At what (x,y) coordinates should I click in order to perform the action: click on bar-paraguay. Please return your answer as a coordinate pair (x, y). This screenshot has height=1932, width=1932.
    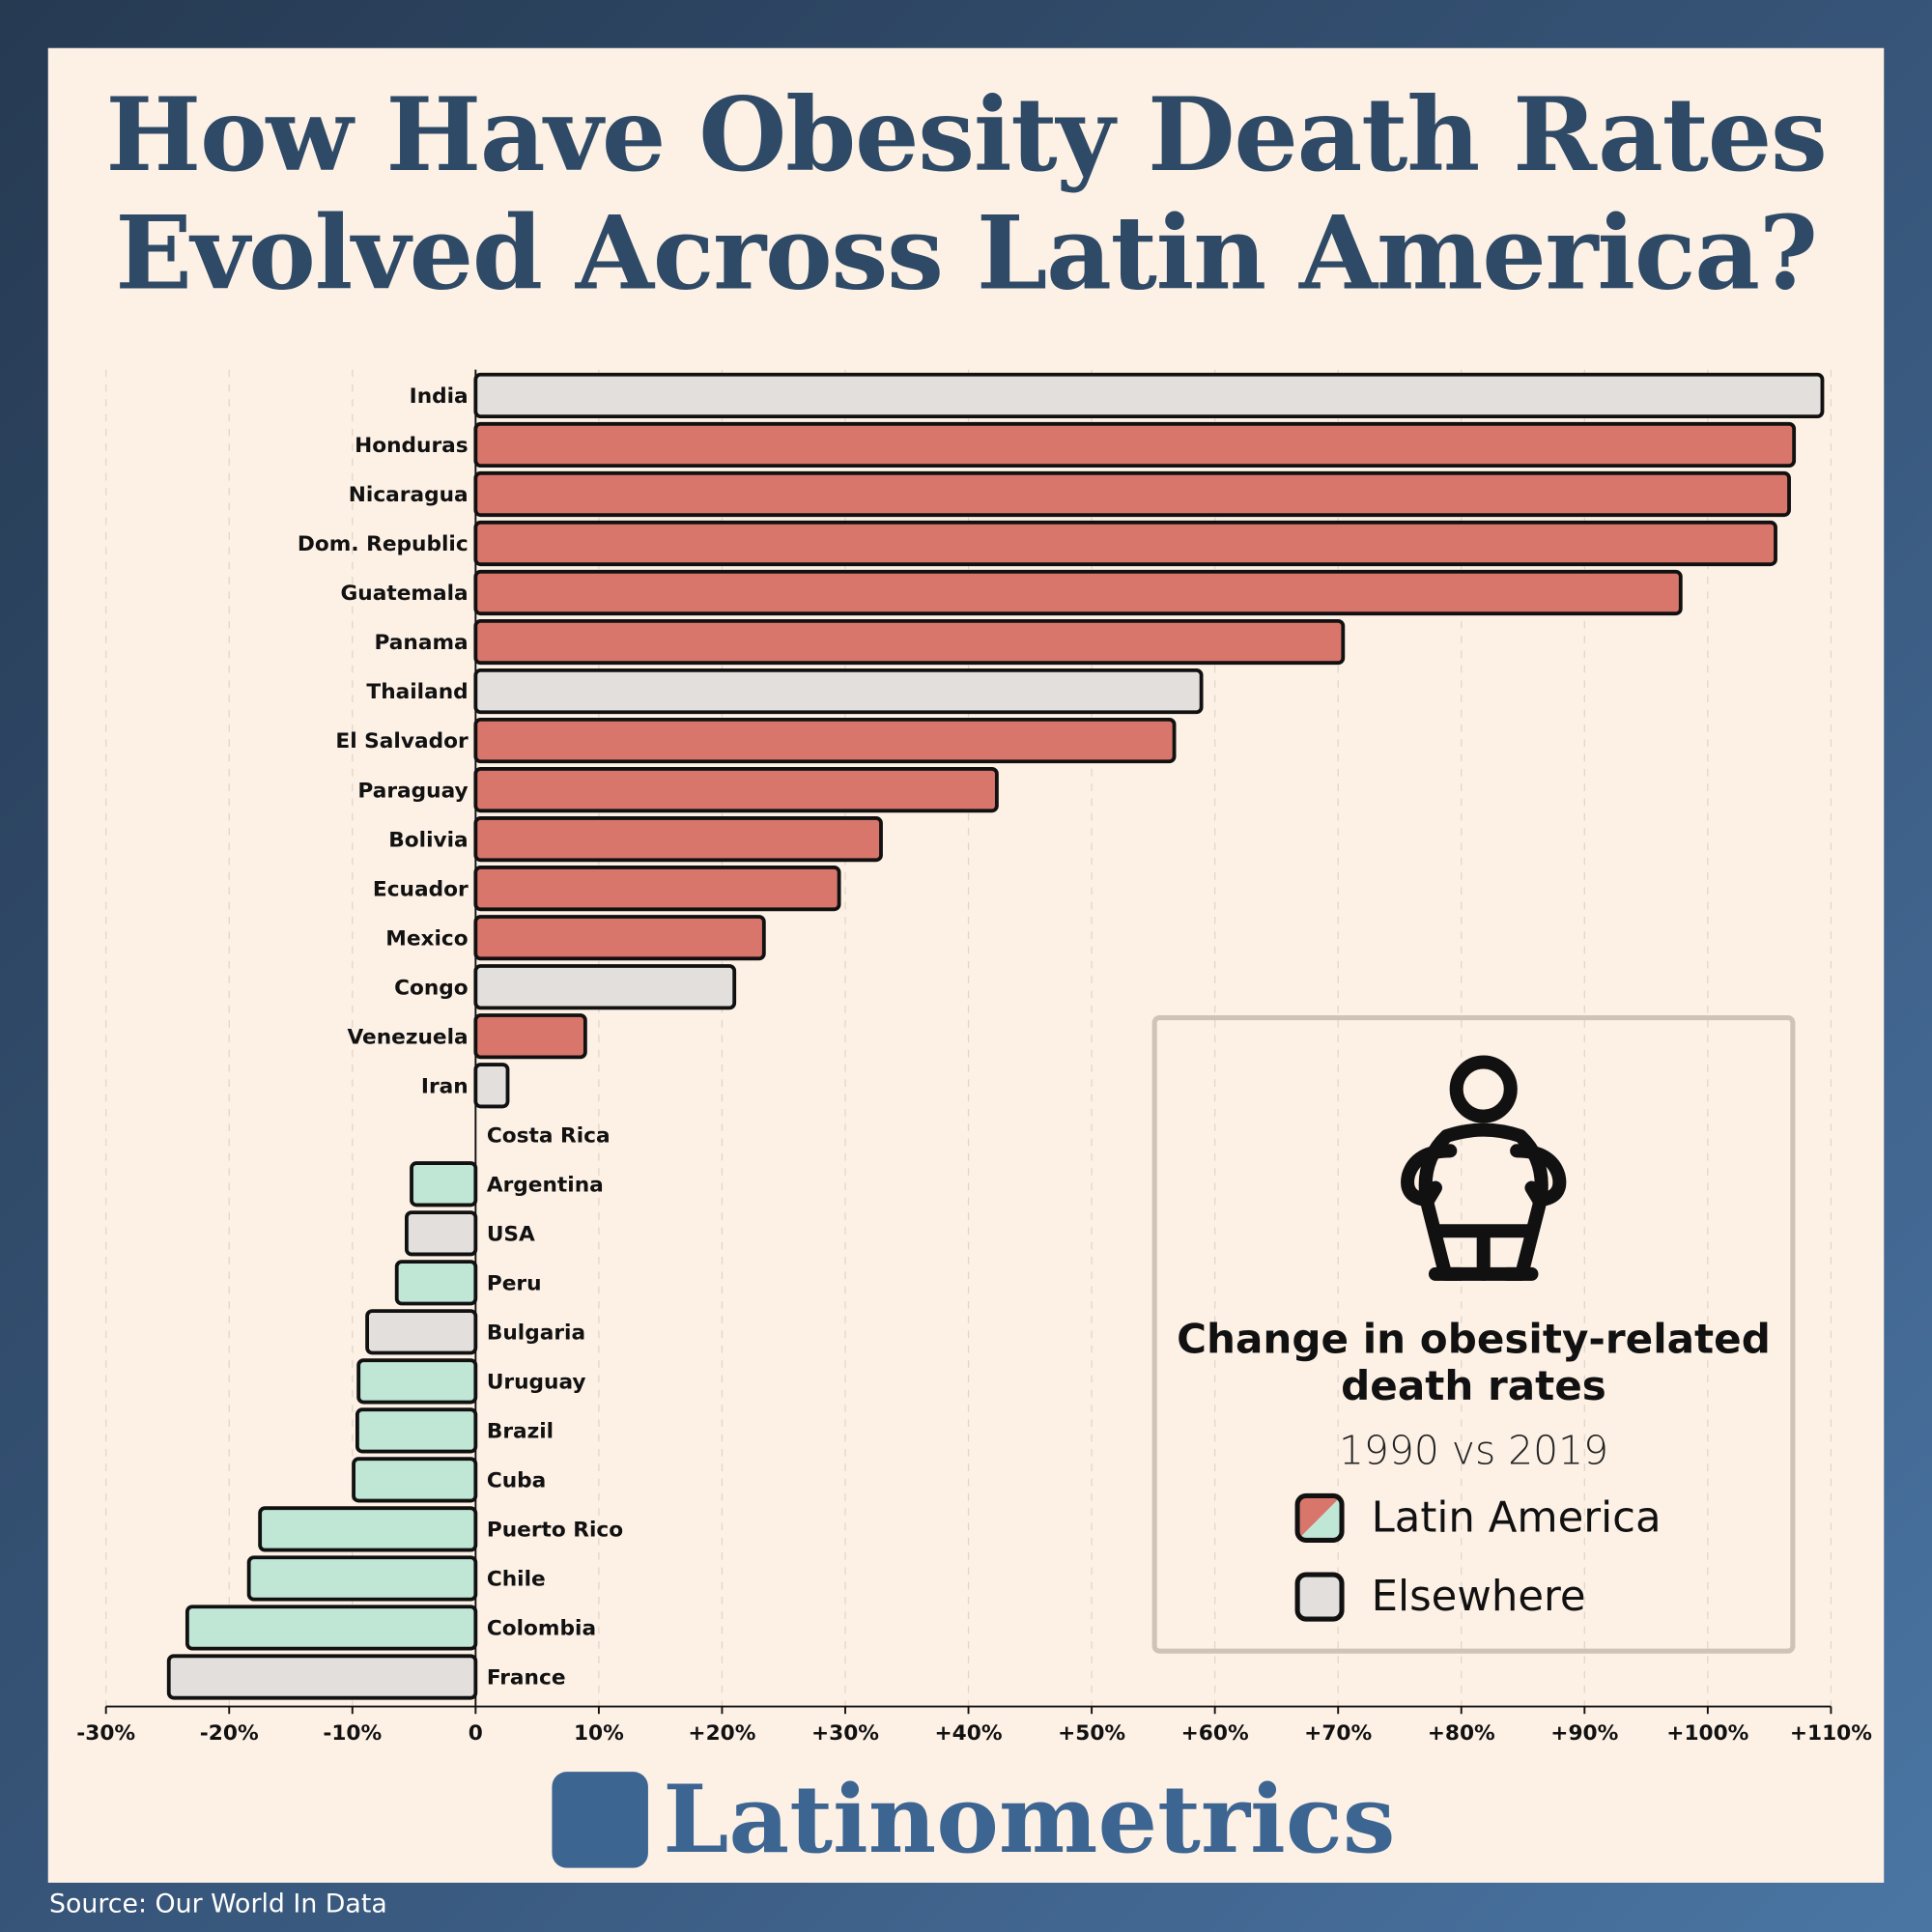
    Looking at the image, I should click on (736, 790).